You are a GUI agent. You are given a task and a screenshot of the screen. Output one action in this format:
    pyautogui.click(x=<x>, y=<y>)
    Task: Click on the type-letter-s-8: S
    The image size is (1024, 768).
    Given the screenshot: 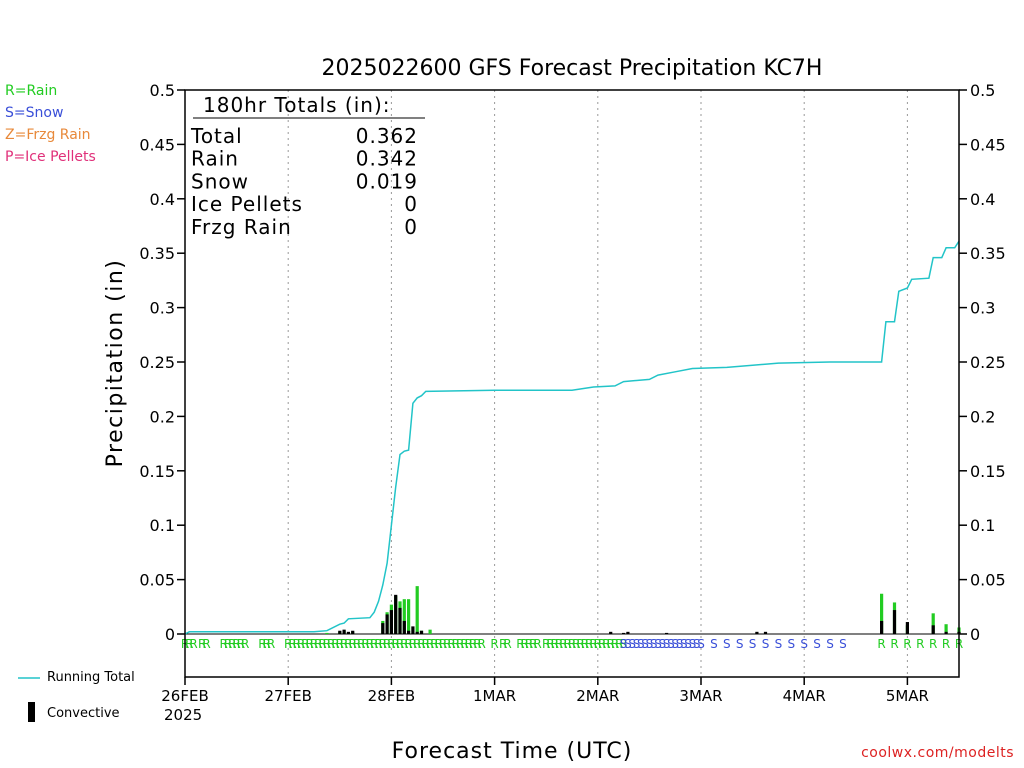 What is the action you would take?
    pyautogui.click(x=658, y=644)
    